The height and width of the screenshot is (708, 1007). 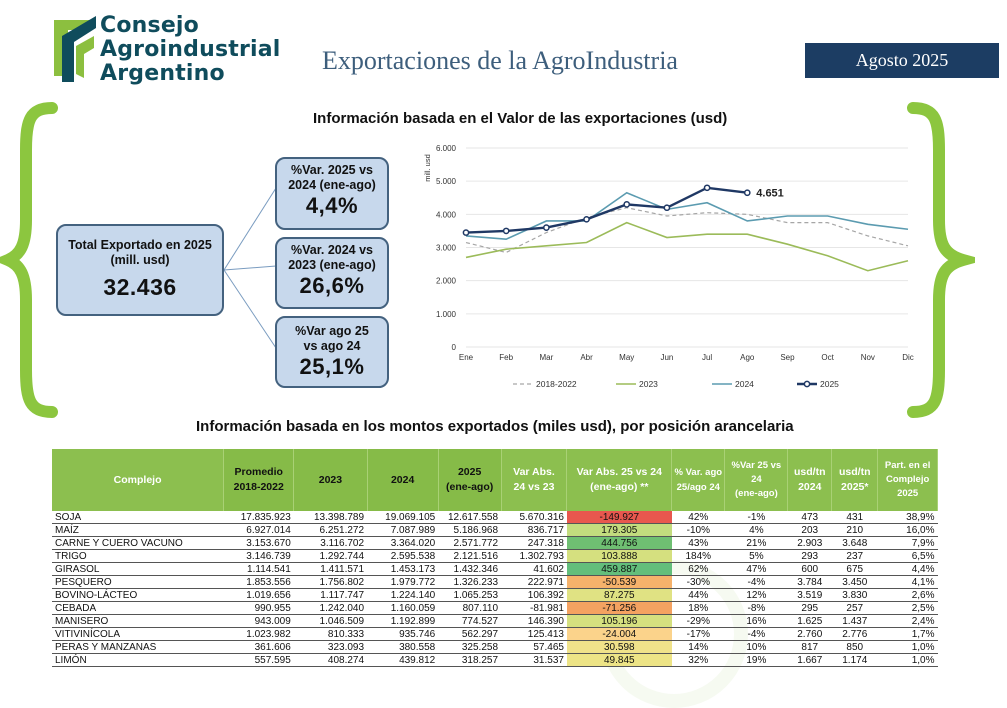 I want to click on y-tick-label: 5.000, so click(x=446, y=181).